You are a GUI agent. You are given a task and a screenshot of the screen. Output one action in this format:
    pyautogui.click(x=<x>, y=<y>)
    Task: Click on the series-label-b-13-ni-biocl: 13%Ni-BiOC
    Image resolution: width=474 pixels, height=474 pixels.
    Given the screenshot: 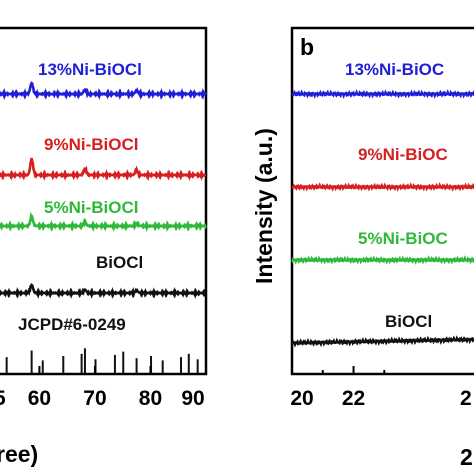 What is the action you would take?
    pyautogui.click(x=394, y=69)
    